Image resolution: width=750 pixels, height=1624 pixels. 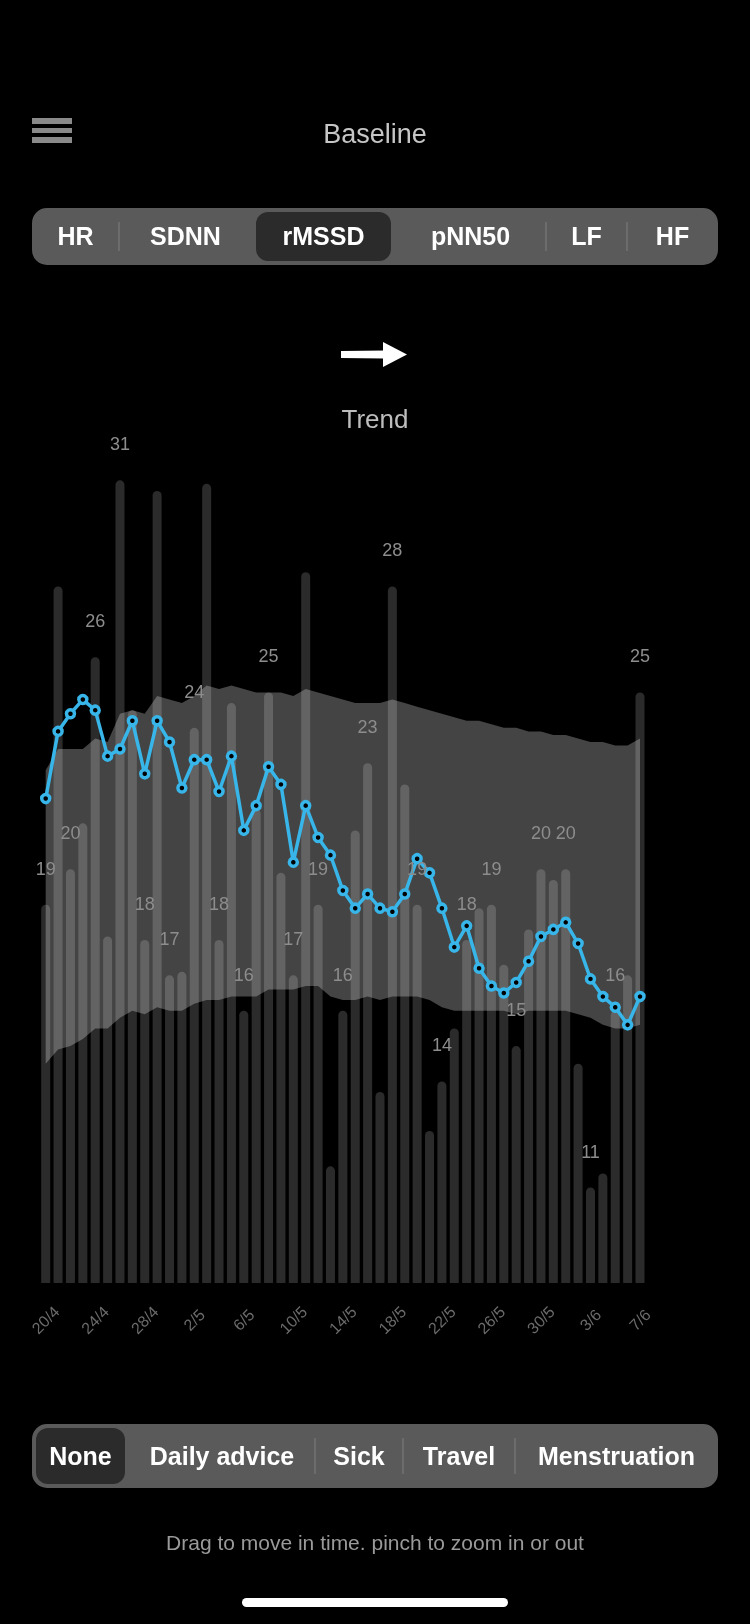 I want to click on selected-tab: rMSSD, so click(x=323, y=236).